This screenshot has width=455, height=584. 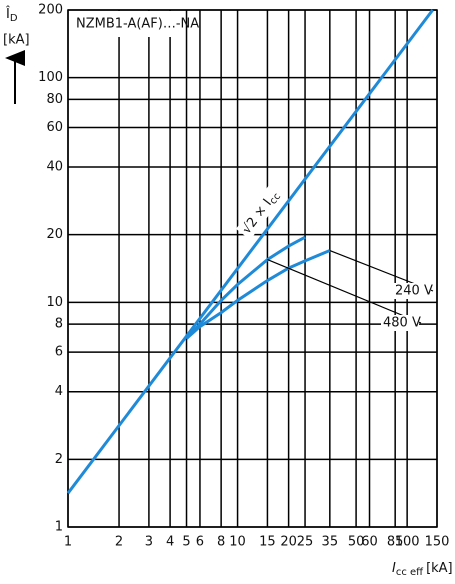 What do you see at coordinates (59, 527) in the screenshot?
I see `y-tick-label: 1` at bounding box center [59, 527].